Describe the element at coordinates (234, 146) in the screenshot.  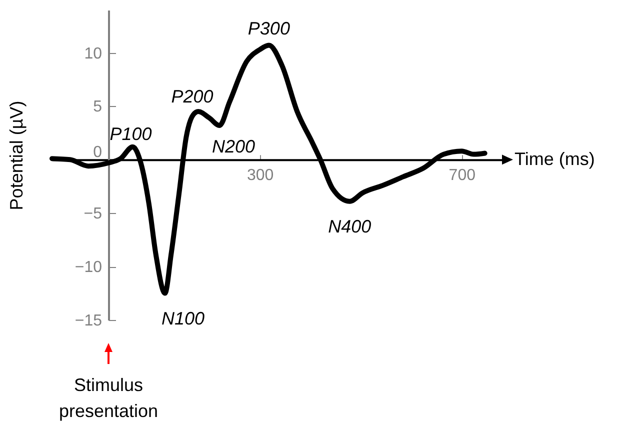
I see `annotation: N200` at that location.